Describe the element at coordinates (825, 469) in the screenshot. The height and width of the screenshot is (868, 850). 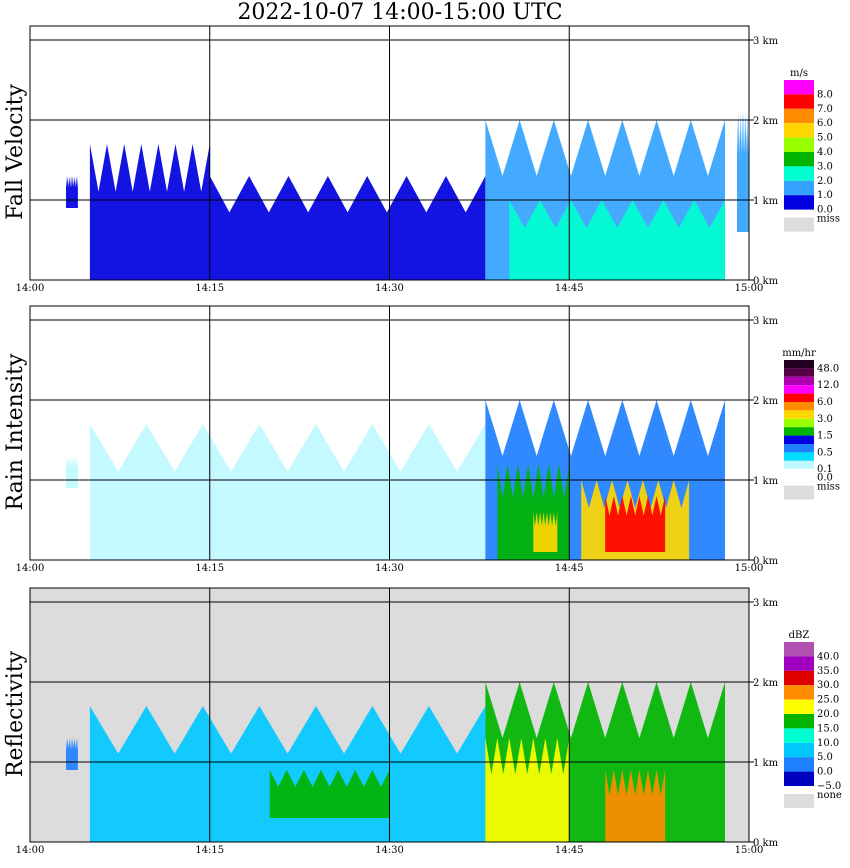
I see `legend-label: 0.1` at that location.